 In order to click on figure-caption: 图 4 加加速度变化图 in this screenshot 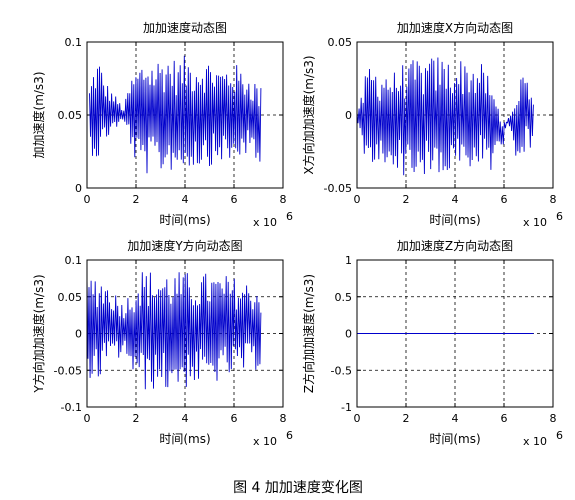, I will do `click(298, 488)`.